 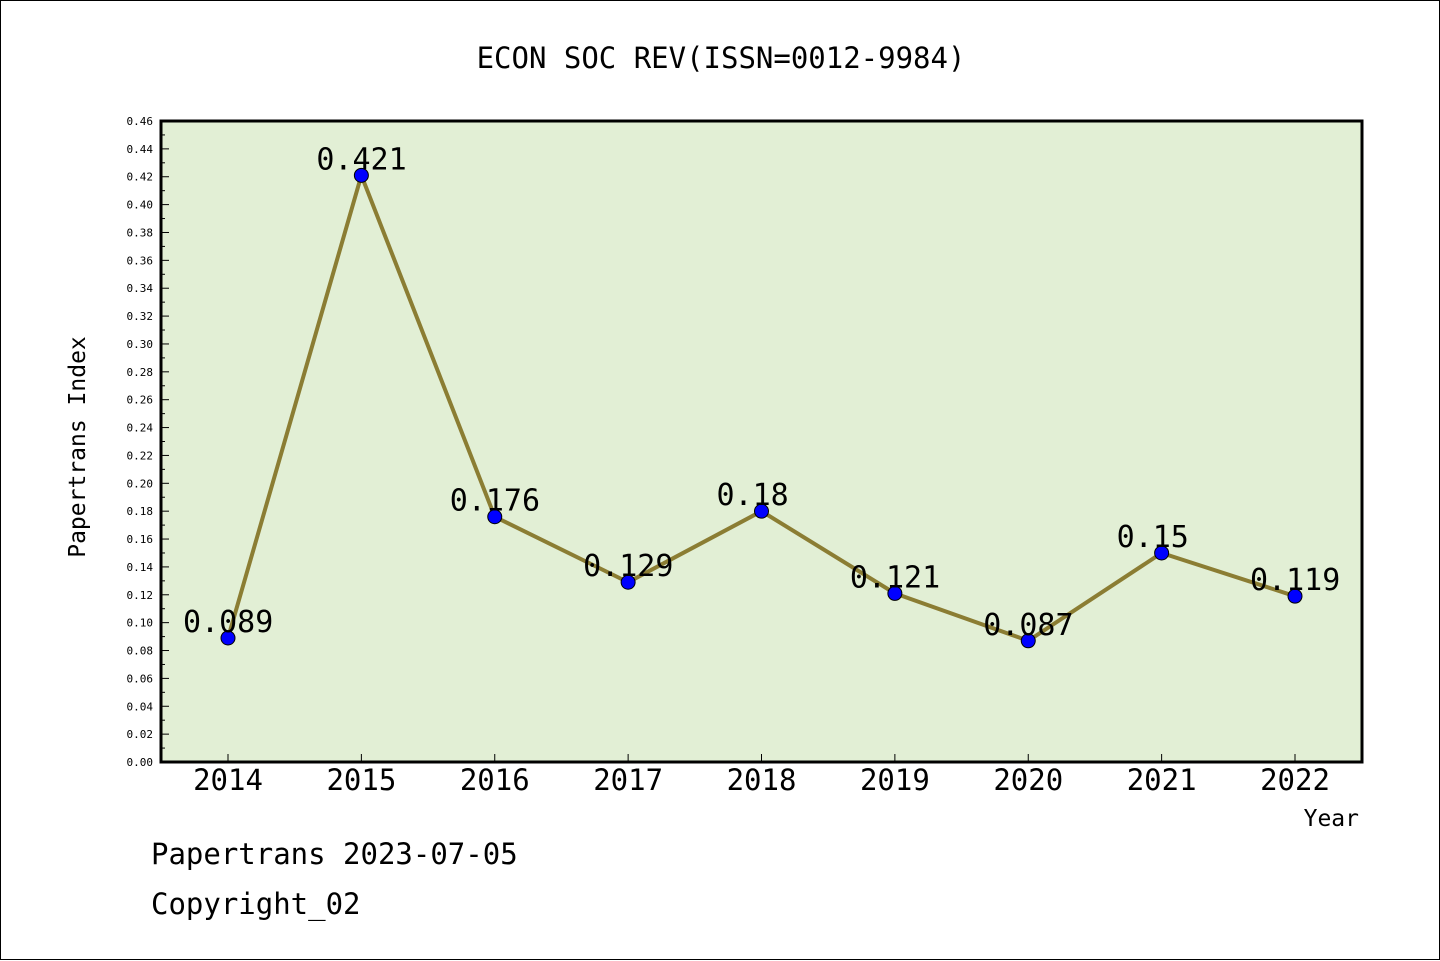 I want to click on x-axis-label: Year, so click(x=1331, y=819).